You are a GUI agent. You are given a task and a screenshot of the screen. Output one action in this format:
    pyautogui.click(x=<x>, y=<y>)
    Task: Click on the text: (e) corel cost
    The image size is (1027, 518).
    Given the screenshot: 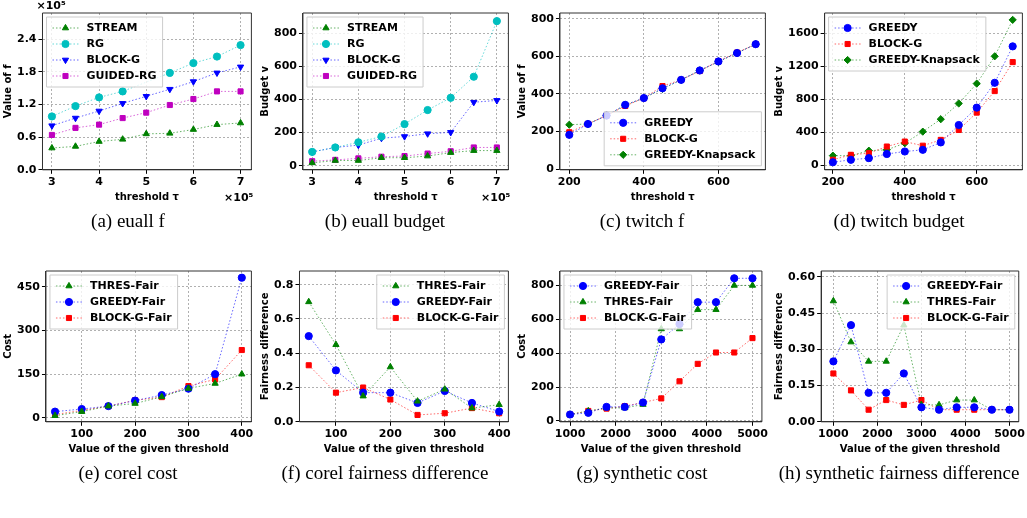 What is the action you would take?
    pyautogui.click(x=128, y=473)
    